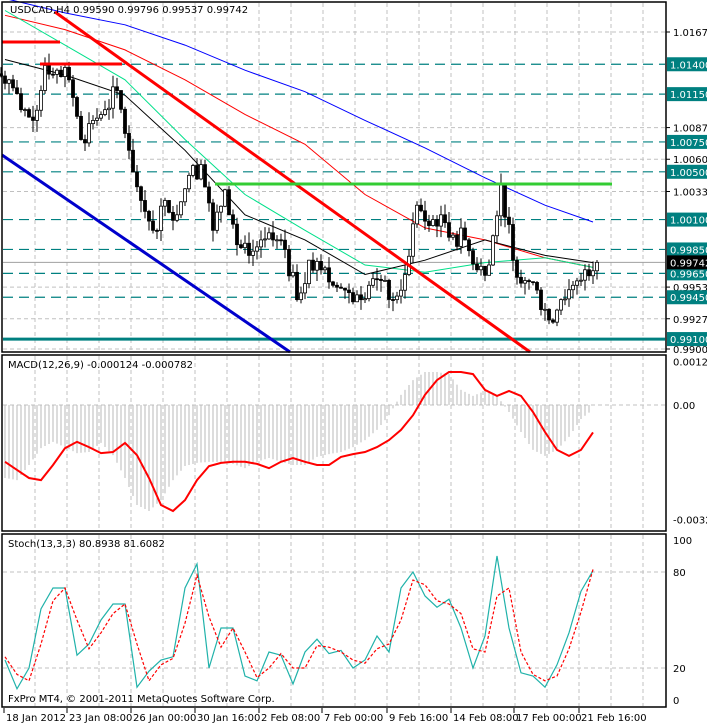 The image size is (707, 724). What do you see at coordinates (684, 406) in the screenshot?
I see `macd-tick-label: 0.00` at bounding box center [684, 406].